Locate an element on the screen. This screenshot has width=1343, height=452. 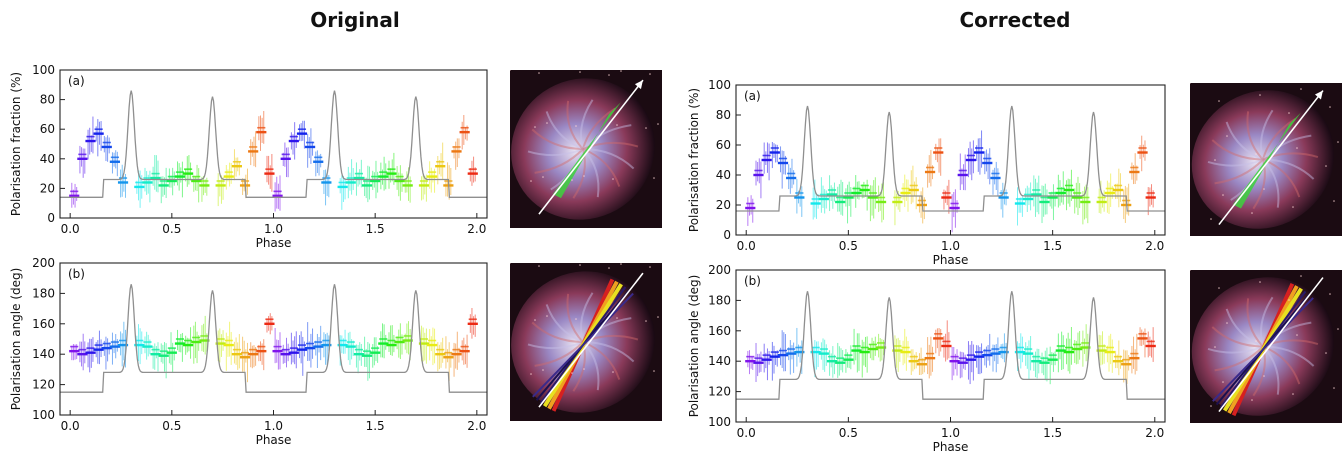
title-corrected: Corrected is located at coordinates (1015, 20).